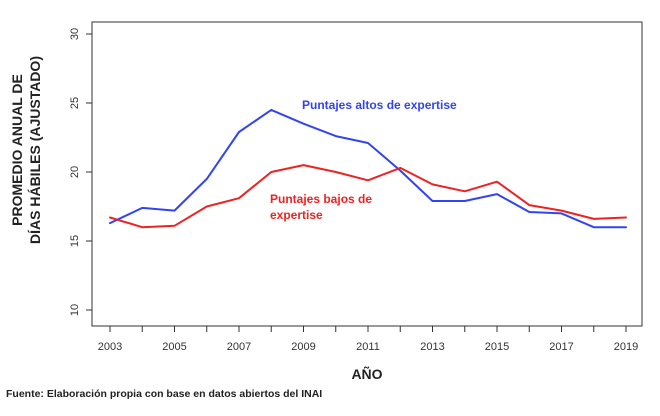 This screenshot has width=660, height=416. Describe the element at coordinates (303, 347) in the screenshot. I see `x-tick-label: 2009` at that location.